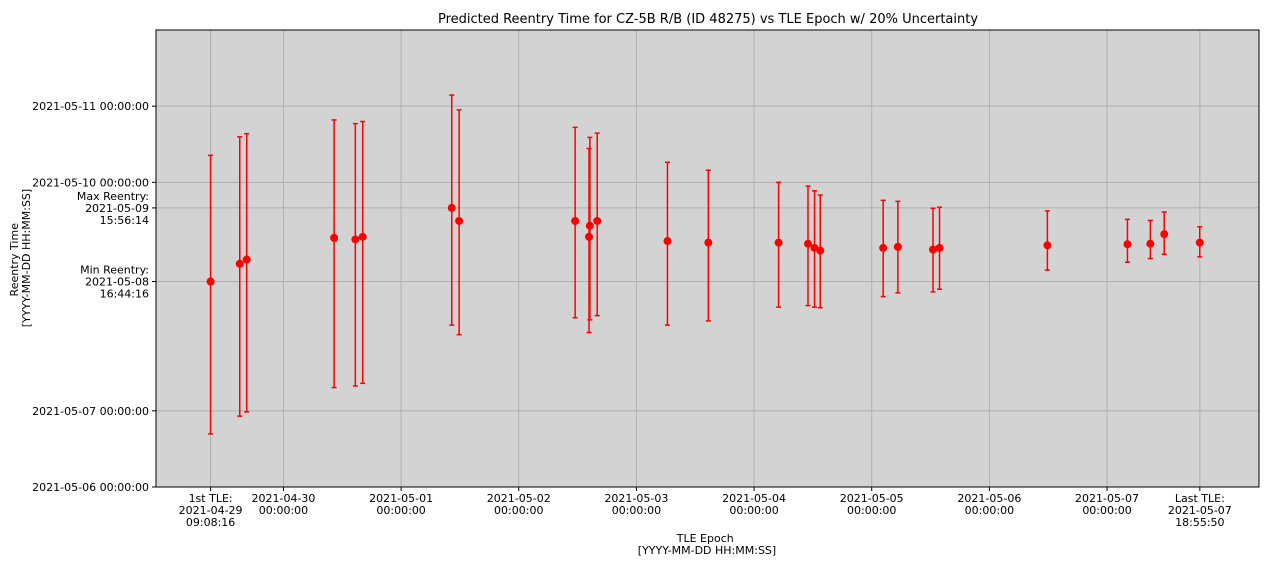 The image size is (1280, 566). Describe the element at coordinates (1199, 522) in the screenshot. I see `x-tick-label-line: 18:55:50` at that location.